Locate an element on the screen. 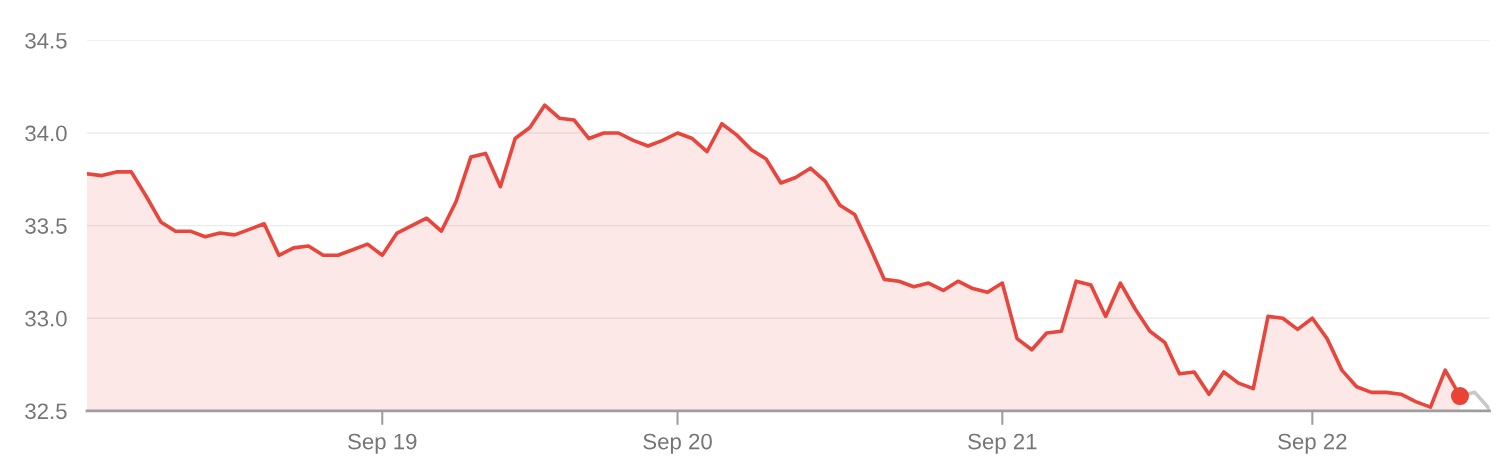 This screenshot has height=475, width=1500. y-tick-label: 32.5 is located at coordinates (46, 411).